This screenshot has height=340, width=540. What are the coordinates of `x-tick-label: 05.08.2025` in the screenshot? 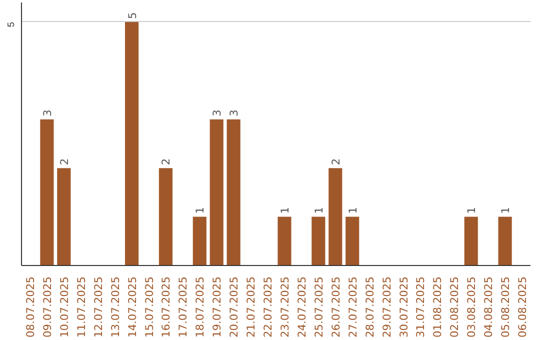 It's located at (505, 307).